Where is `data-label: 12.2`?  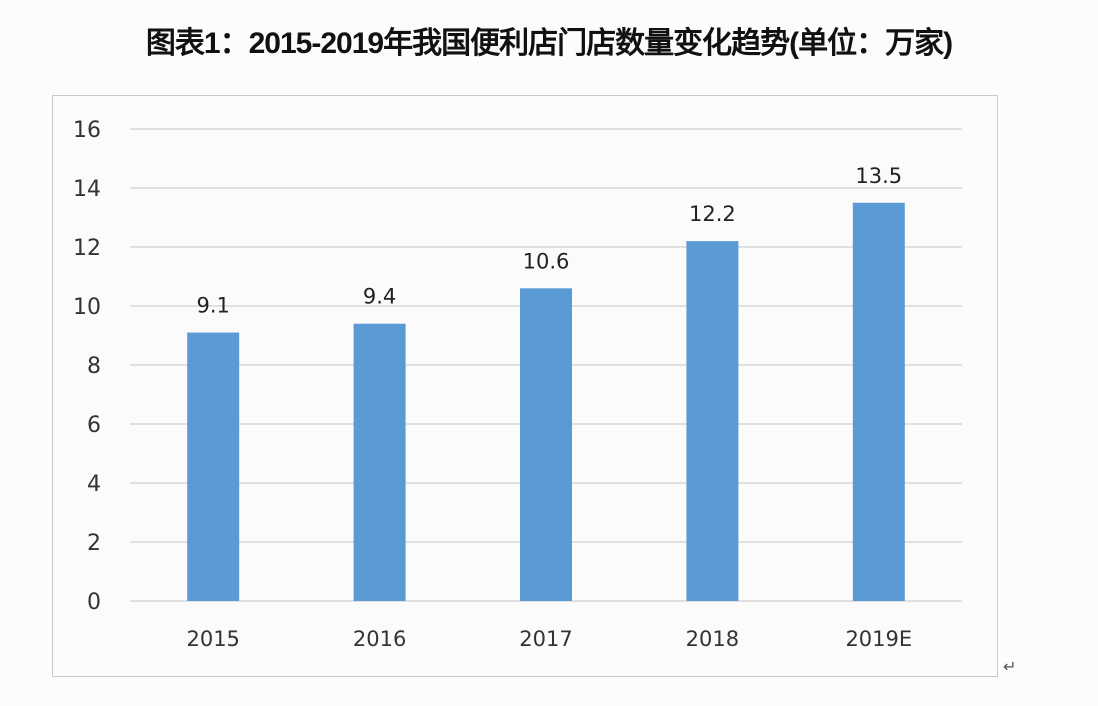
data-label: 12.2 is located at coordinates (712, 214).